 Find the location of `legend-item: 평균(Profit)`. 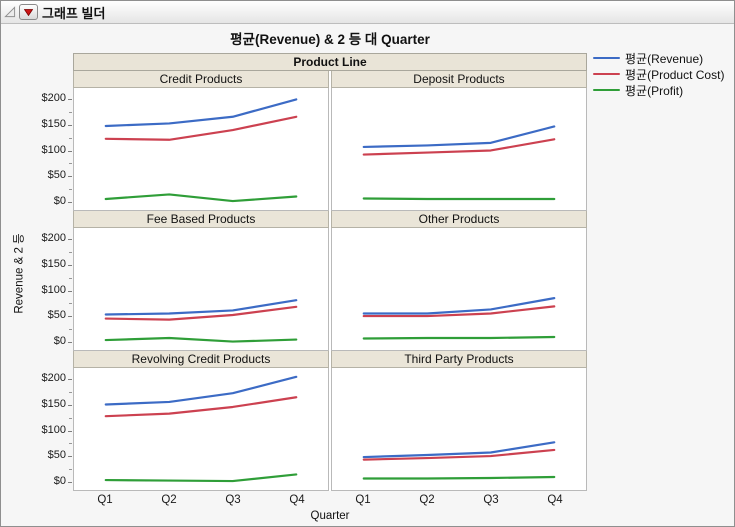

legend-item: 평균(Profit) is located at coordinates (658, 90).